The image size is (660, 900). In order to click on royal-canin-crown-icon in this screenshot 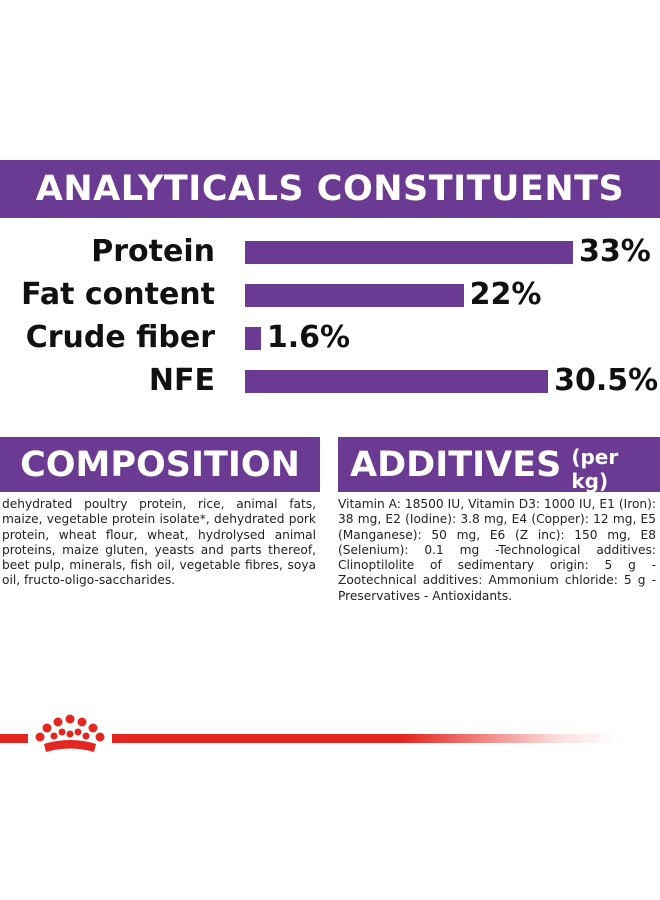, I will do `click(70, 736)`.